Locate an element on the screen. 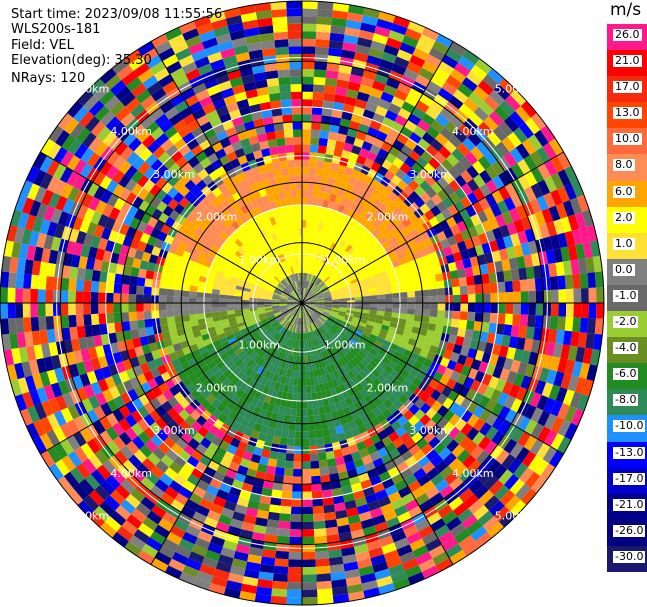 The height and width of the screenshot is (607, 647). colorbar-segment: -30.0 is located at coordinates (627, 558).